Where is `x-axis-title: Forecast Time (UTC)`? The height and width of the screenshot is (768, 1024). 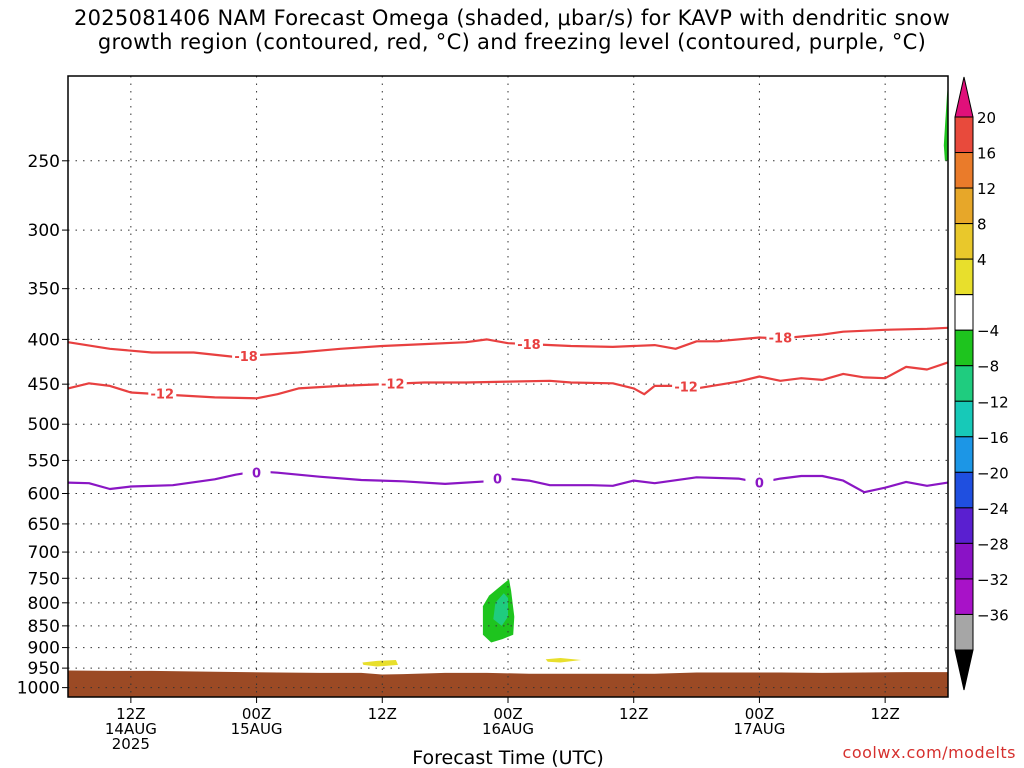 x-axis-title: Forecast Time (UTC) is located at coordinates (507, 757).